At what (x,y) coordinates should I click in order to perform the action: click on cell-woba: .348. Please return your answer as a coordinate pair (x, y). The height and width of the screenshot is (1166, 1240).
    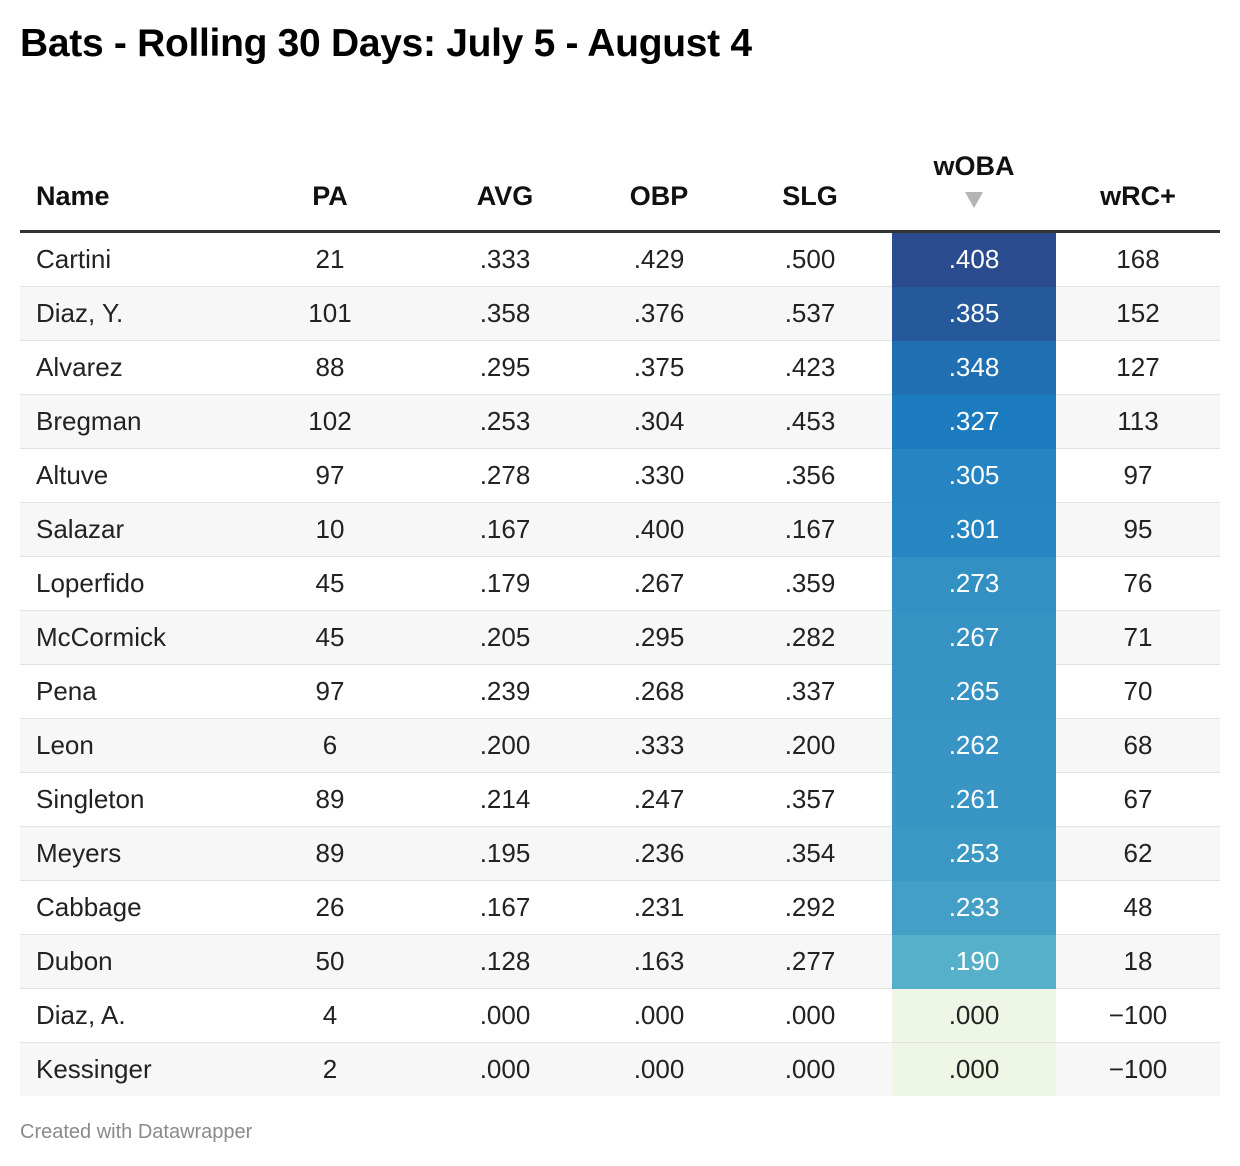
    Looking at the image, I should click on (974, 367).